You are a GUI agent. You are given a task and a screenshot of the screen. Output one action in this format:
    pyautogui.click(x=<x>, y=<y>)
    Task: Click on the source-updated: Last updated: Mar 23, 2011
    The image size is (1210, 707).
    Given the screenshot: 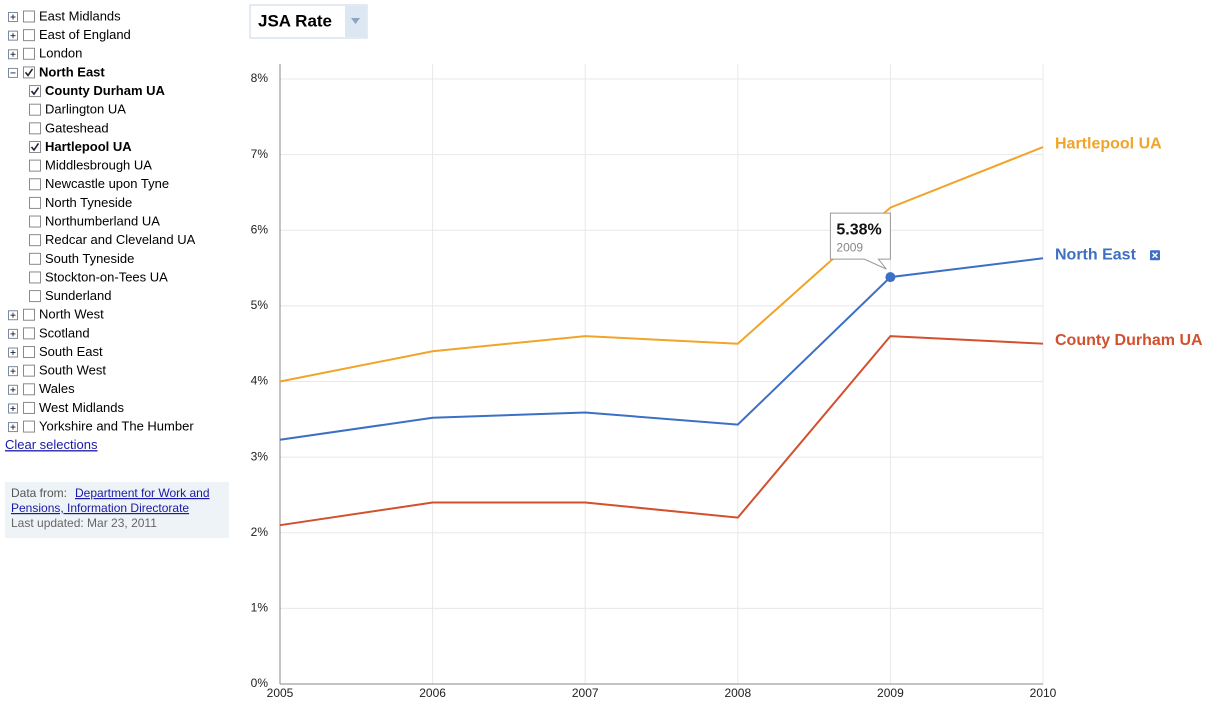 What is the action you would take?
    pyautogui.click(x=84, y=523)
    